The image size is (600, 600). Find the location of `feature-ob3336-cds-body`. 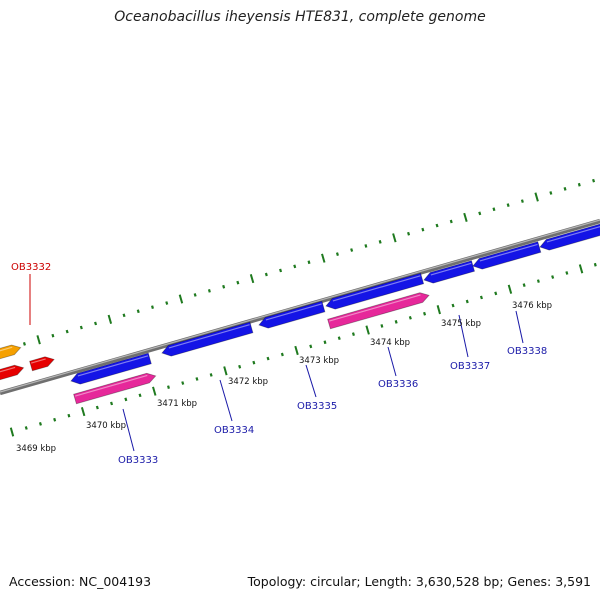

feature-ob3336-cds-body is located at coordinates (375, 291).